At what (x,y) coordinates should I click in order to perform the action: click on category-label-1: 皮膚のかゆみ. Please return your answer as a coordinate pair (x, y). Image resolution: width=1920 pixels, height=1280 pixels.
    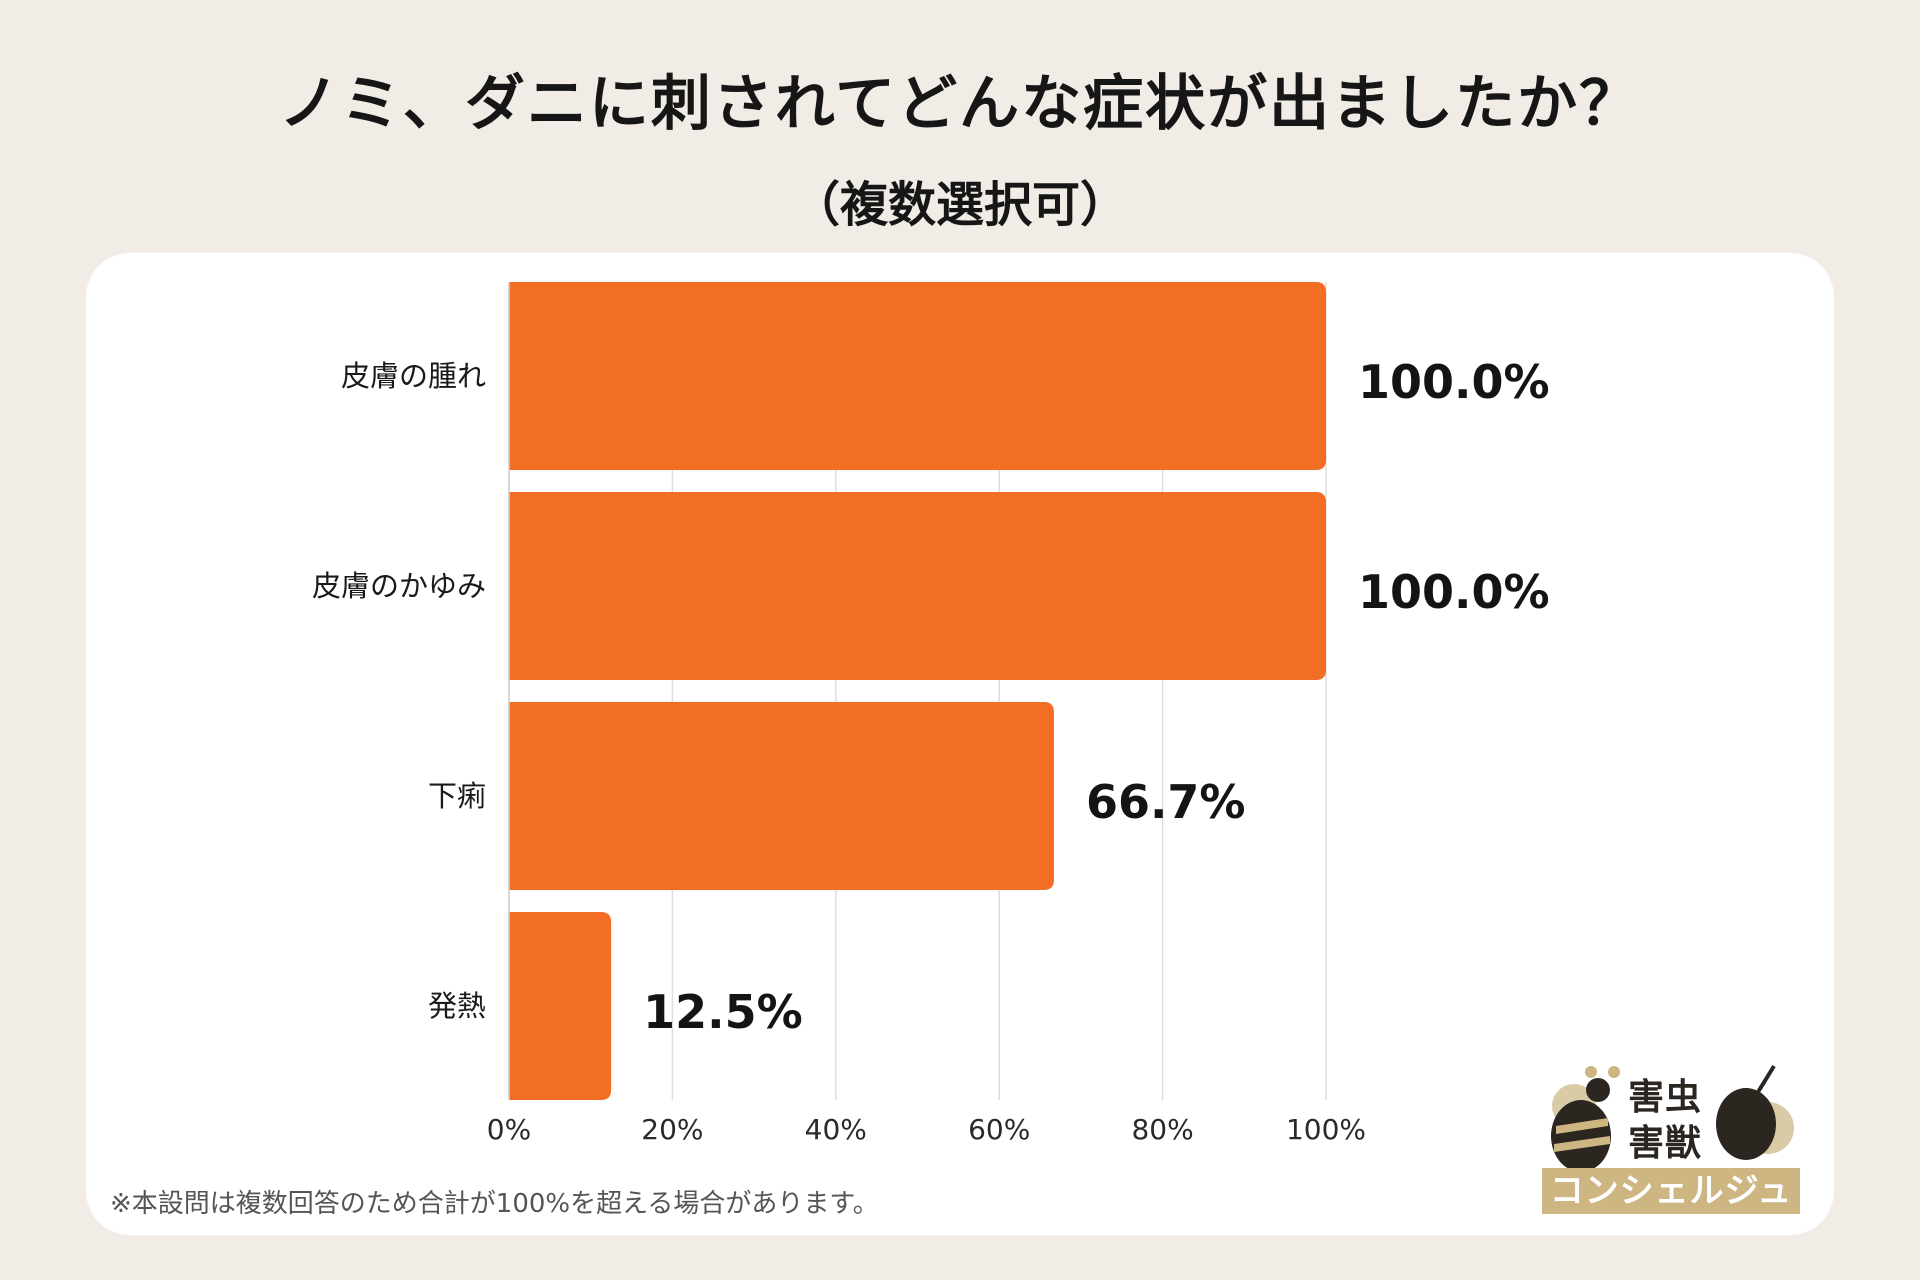
    Looking at the image, I should click on (399, 586).